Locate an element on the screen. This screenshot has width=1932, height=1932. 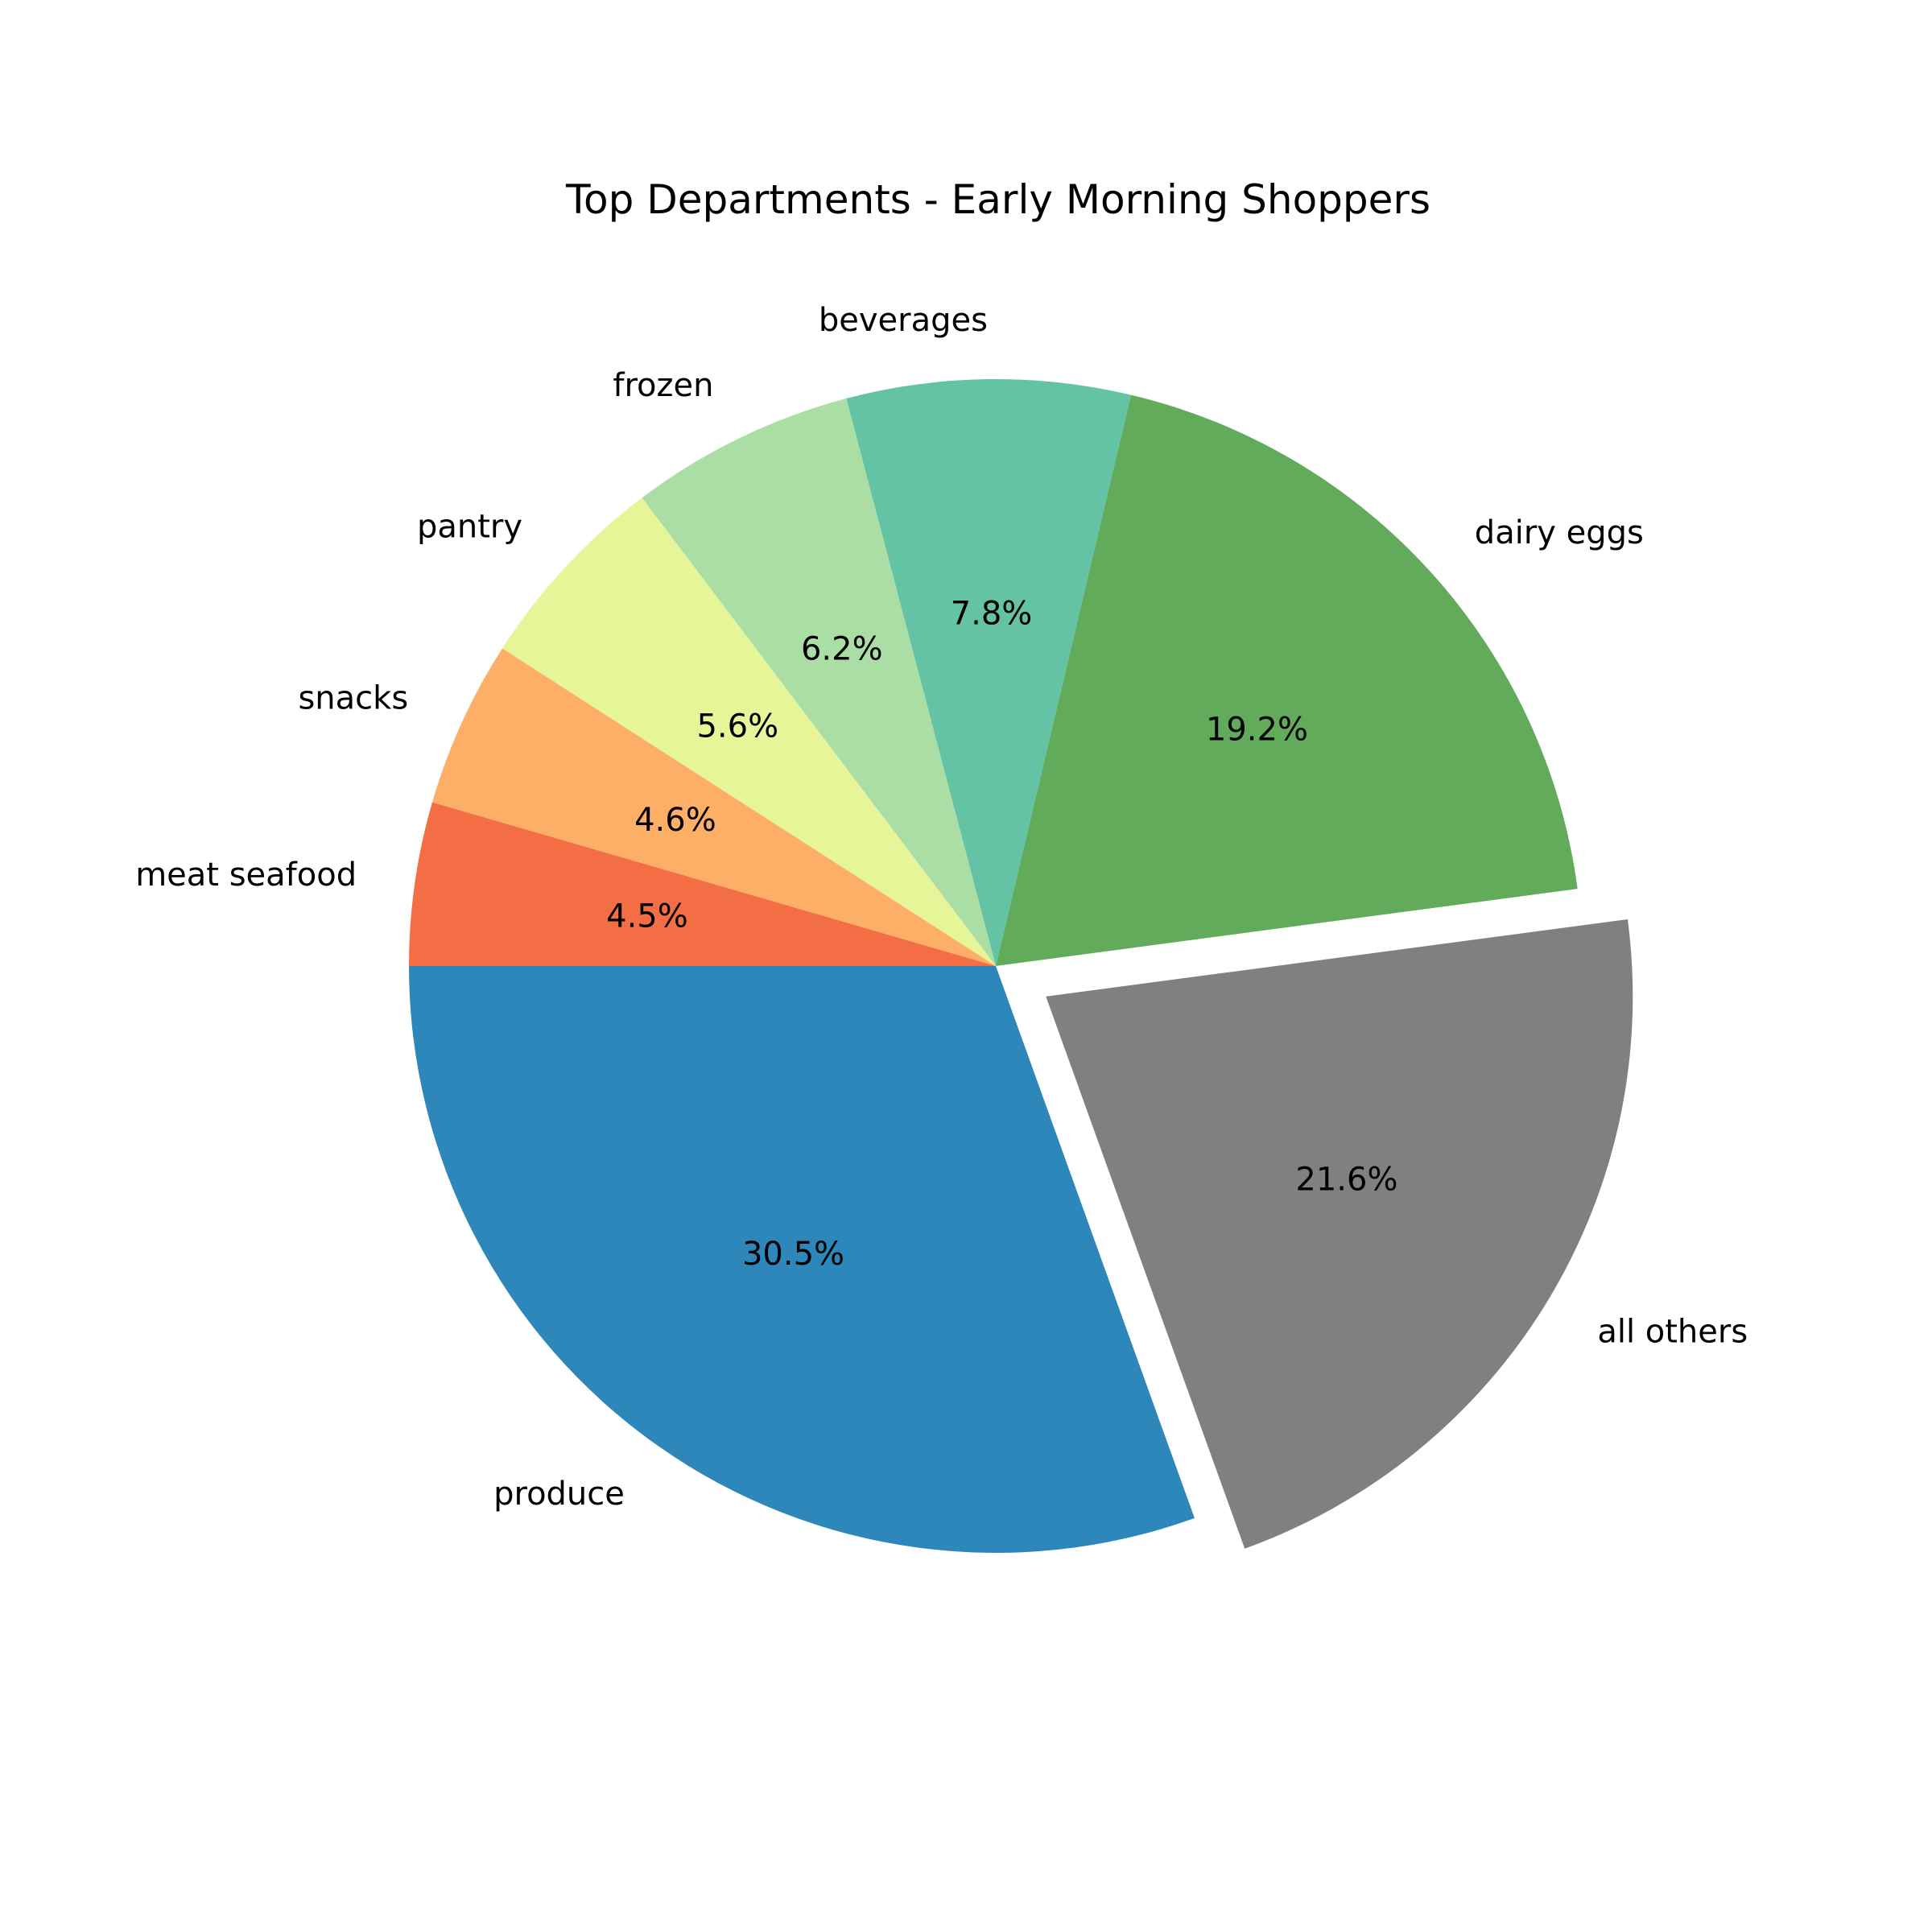
chart-title: Top Departments - Early Morning Shoppers is located at coordinates (997, 199).